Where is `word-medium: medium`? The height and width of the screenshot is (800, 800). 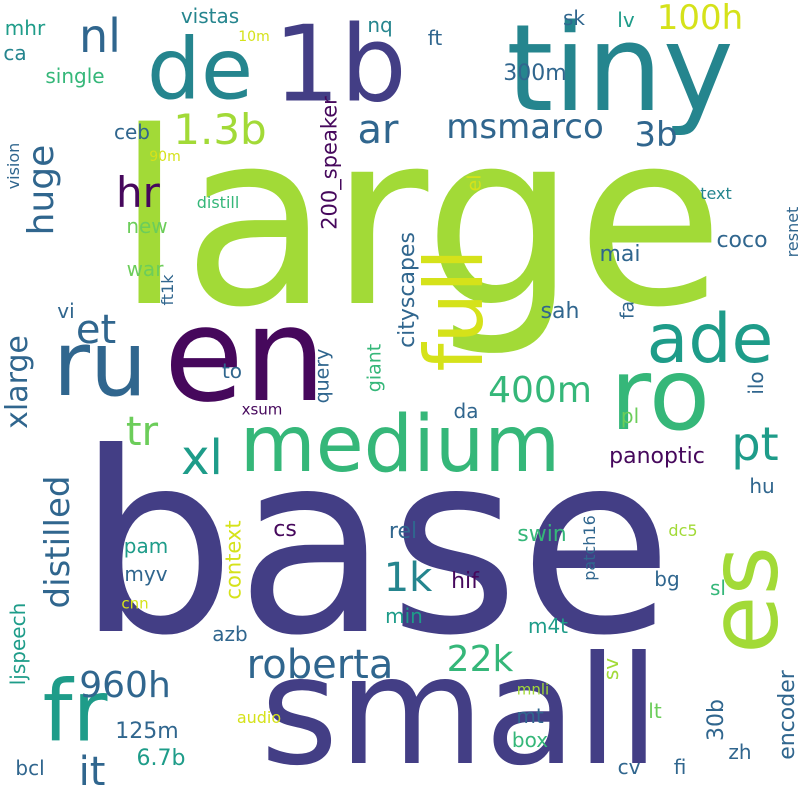
word-medium: medium is located at coordinates (400, 445).